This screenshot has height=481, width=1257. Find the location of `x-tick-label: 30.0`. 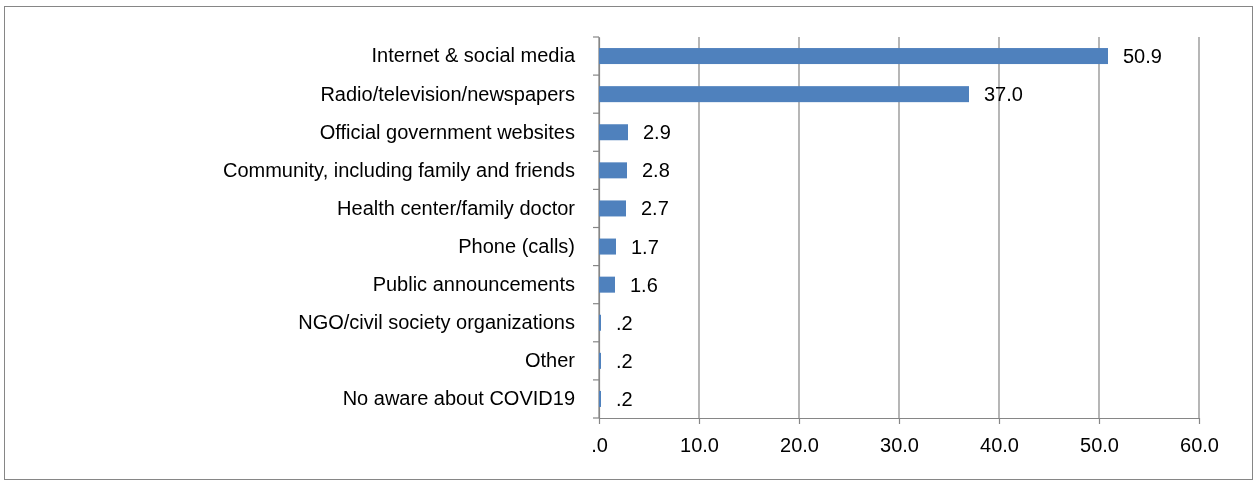

x-tick-label: 30.0 is located at coordinates (899, 445).